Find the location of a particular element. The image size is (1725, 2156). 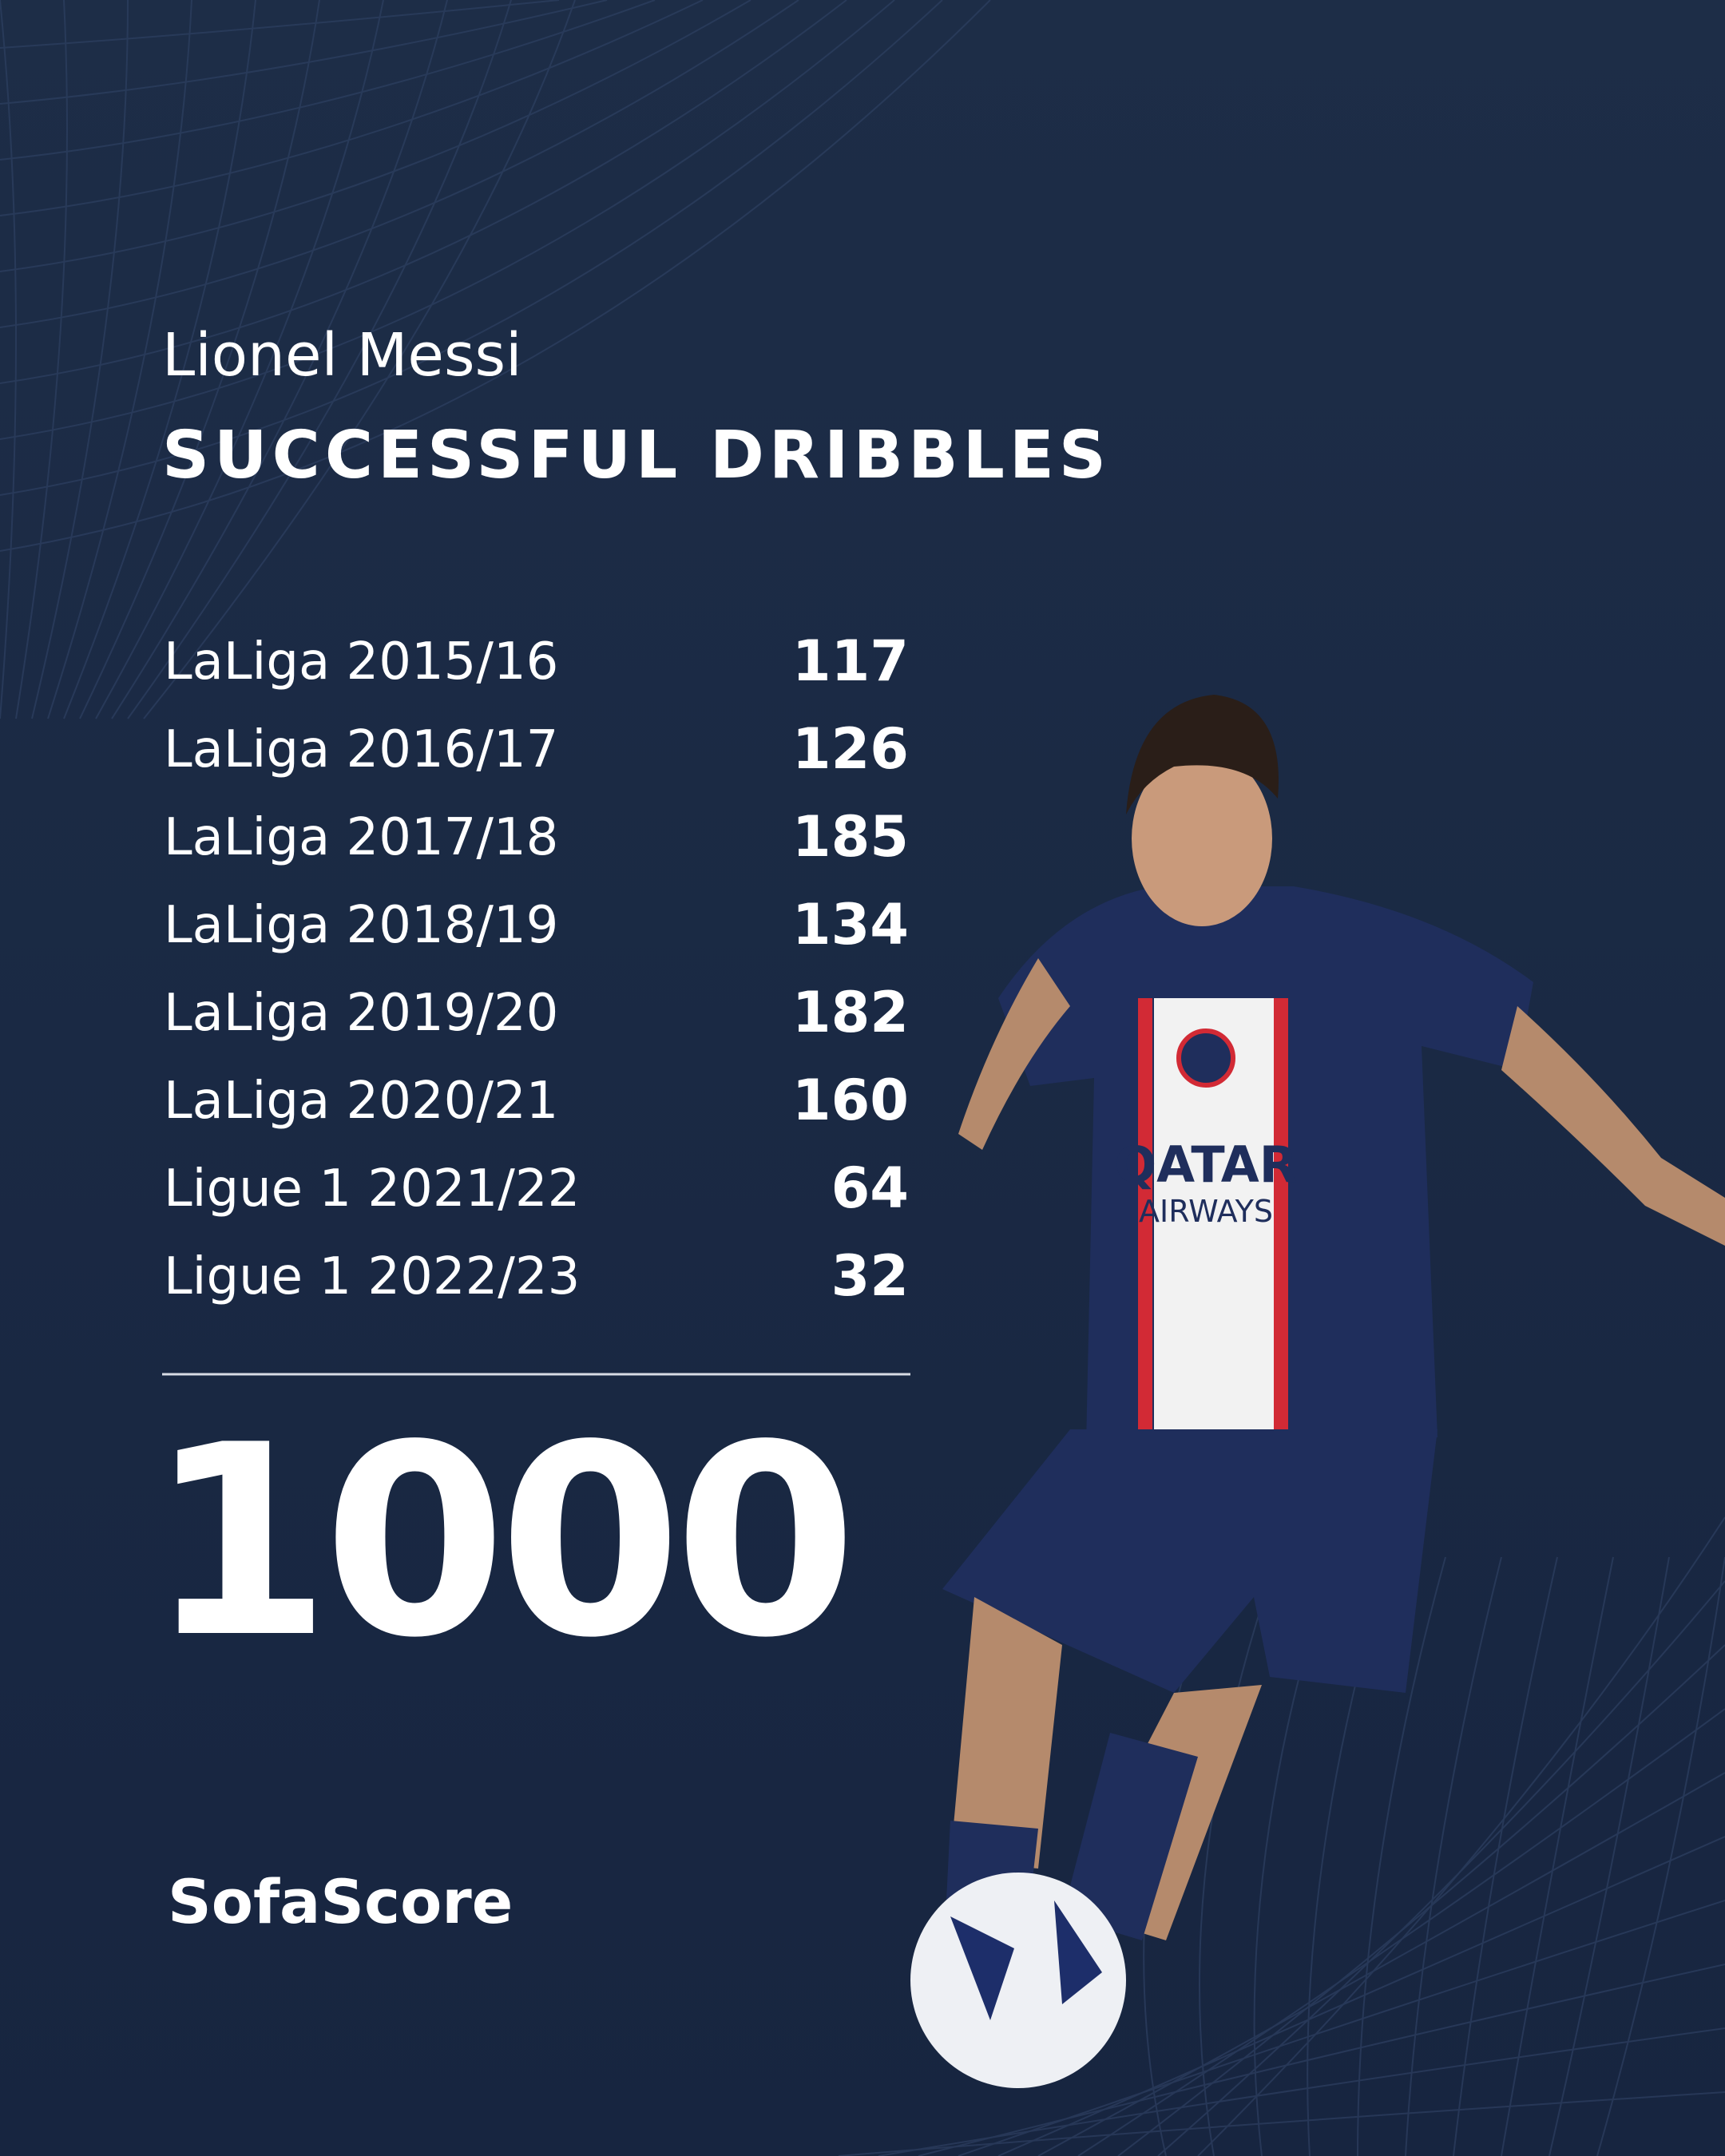

svg-text: AIRWAYS is located at coordinates (1206, 1211).